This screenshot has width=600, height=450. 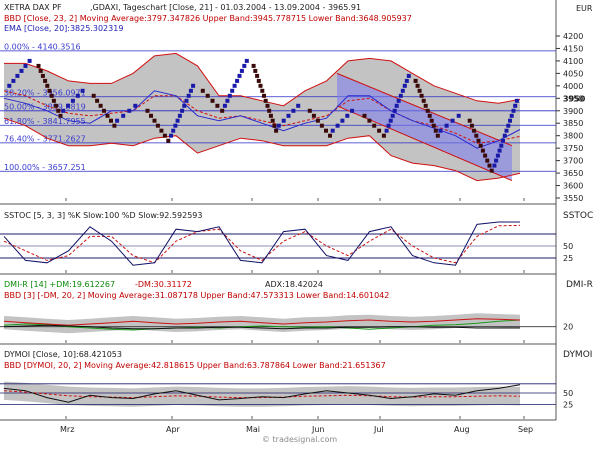 What do you see at coordinates (579, 285) in the screenshot?
I see `dmi-pane-name: DMI-R` at bounding box center [579, 285].